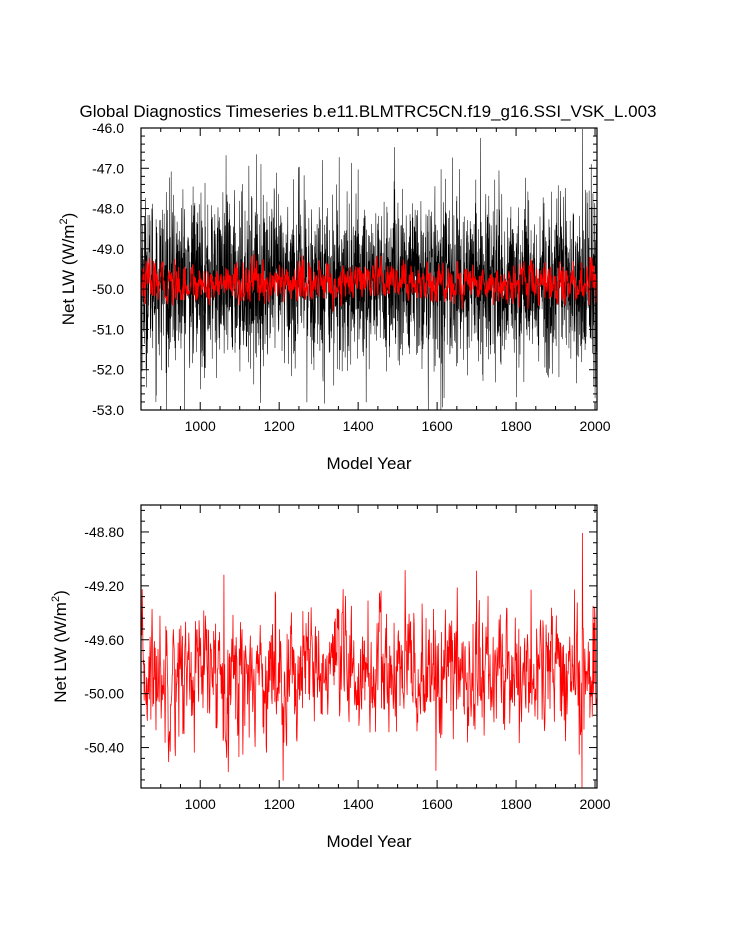 This screenshot has width=733, height=945. Describe the element at coordinates (108, 209) in the screenshot. I see `y-tick-label: -48.0` at that location.